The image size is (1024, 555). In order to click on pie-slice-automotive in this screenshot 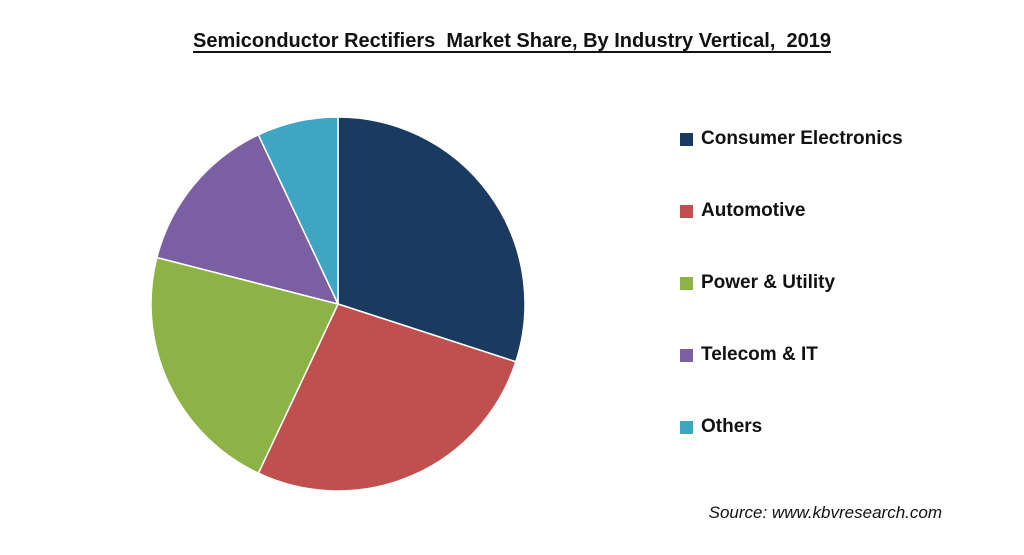, I will do `click(387, 397)`.